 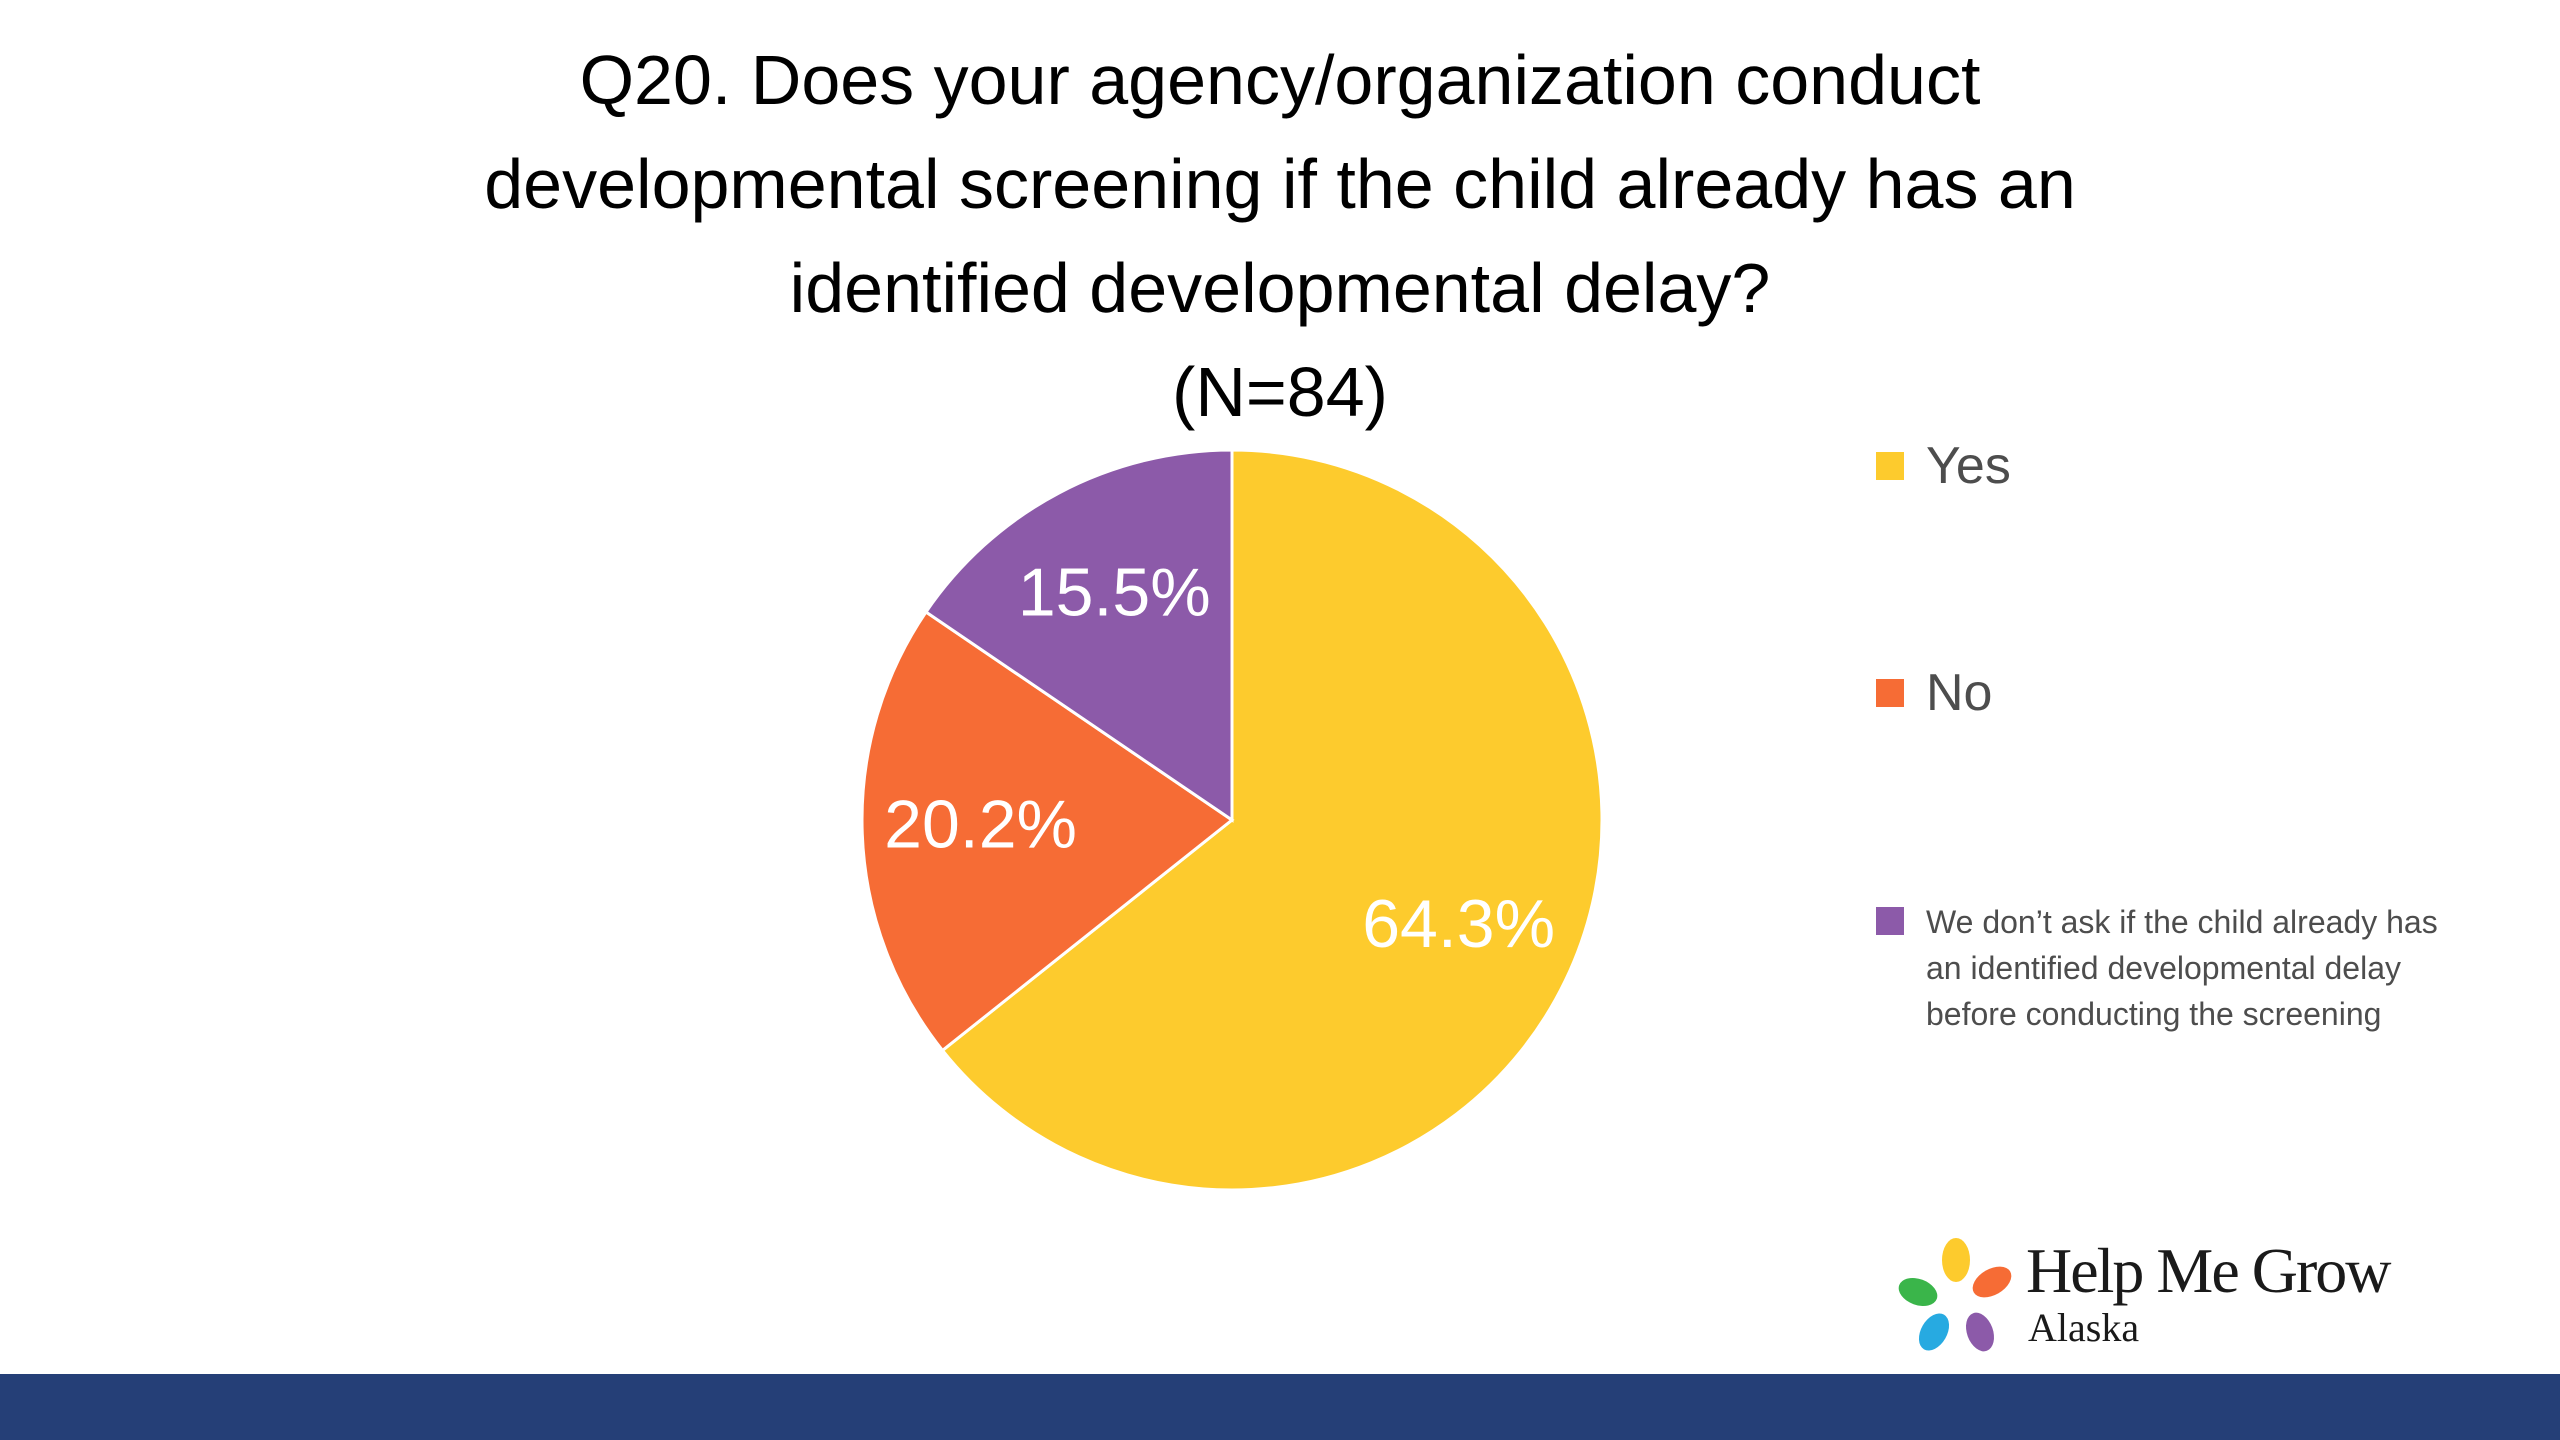 What do you see at coordinates (1890, 921) in the screenshot?
I see `legend-swatch-dont-ask` at bounding box center [1890, 921].